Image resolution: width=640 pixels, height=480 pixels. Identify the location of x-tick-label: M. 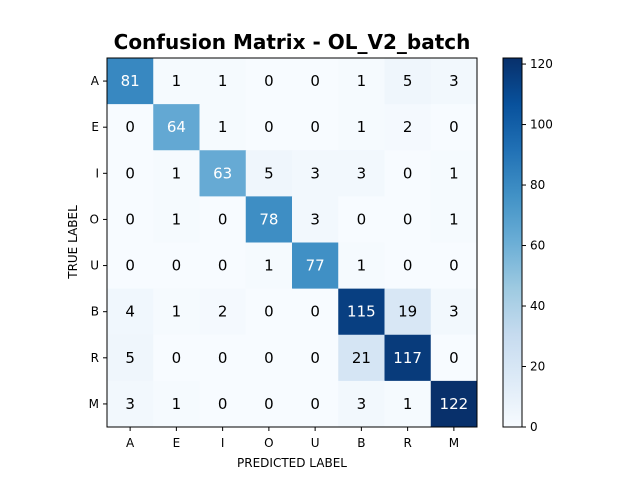
(454, 443).